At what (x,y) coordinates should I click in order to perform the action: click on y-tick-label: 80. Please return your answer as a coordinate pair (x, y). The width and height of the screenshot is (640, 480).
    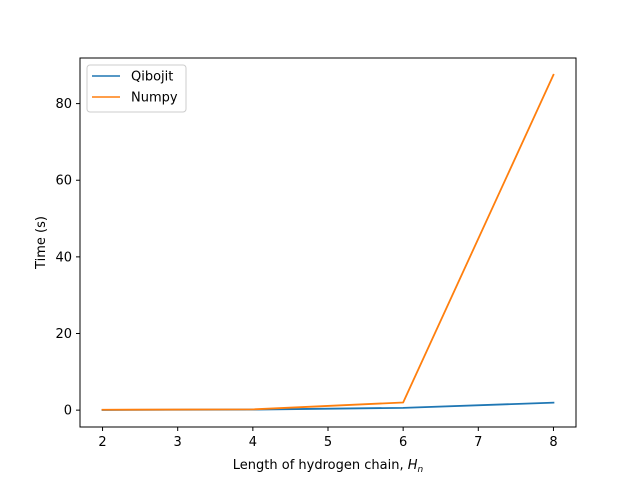
    Looking at the image, I should click on (63, 104).